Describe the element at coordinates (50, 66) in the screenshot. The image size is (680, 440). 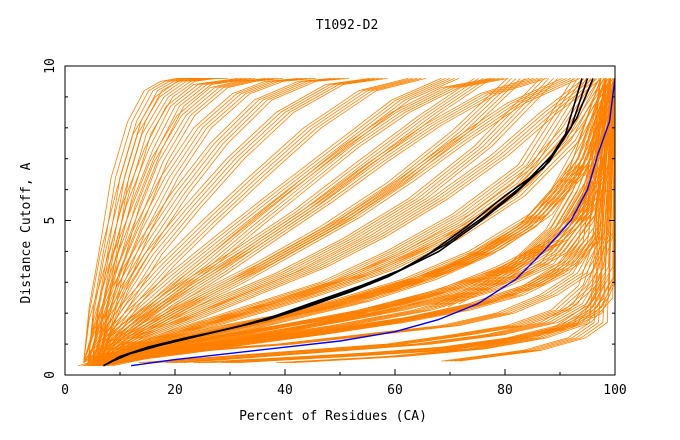
I see `y-tick-label: 10` at that location.